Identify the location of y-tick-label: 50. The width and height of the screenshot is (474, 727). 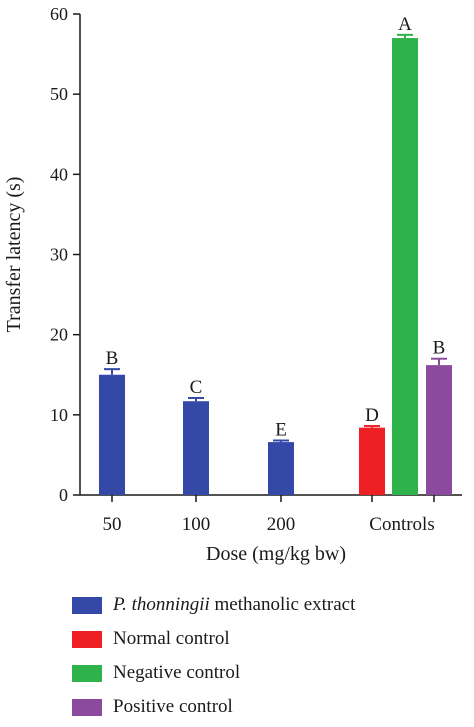
(59, 94).